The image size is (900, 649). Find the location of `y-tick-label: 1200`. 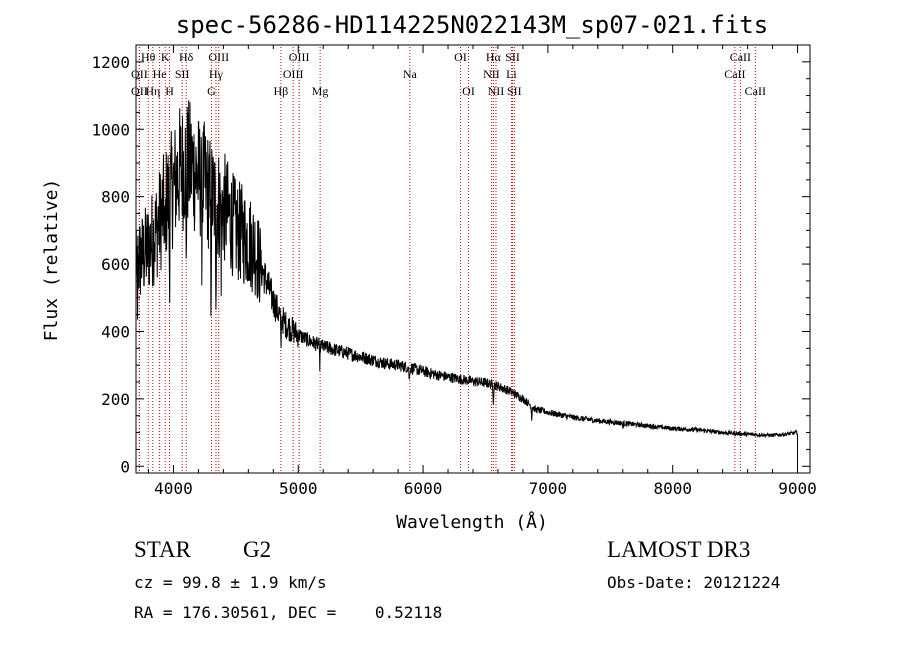

y-tick-label: 1200 is located at coordinates (110, 62).